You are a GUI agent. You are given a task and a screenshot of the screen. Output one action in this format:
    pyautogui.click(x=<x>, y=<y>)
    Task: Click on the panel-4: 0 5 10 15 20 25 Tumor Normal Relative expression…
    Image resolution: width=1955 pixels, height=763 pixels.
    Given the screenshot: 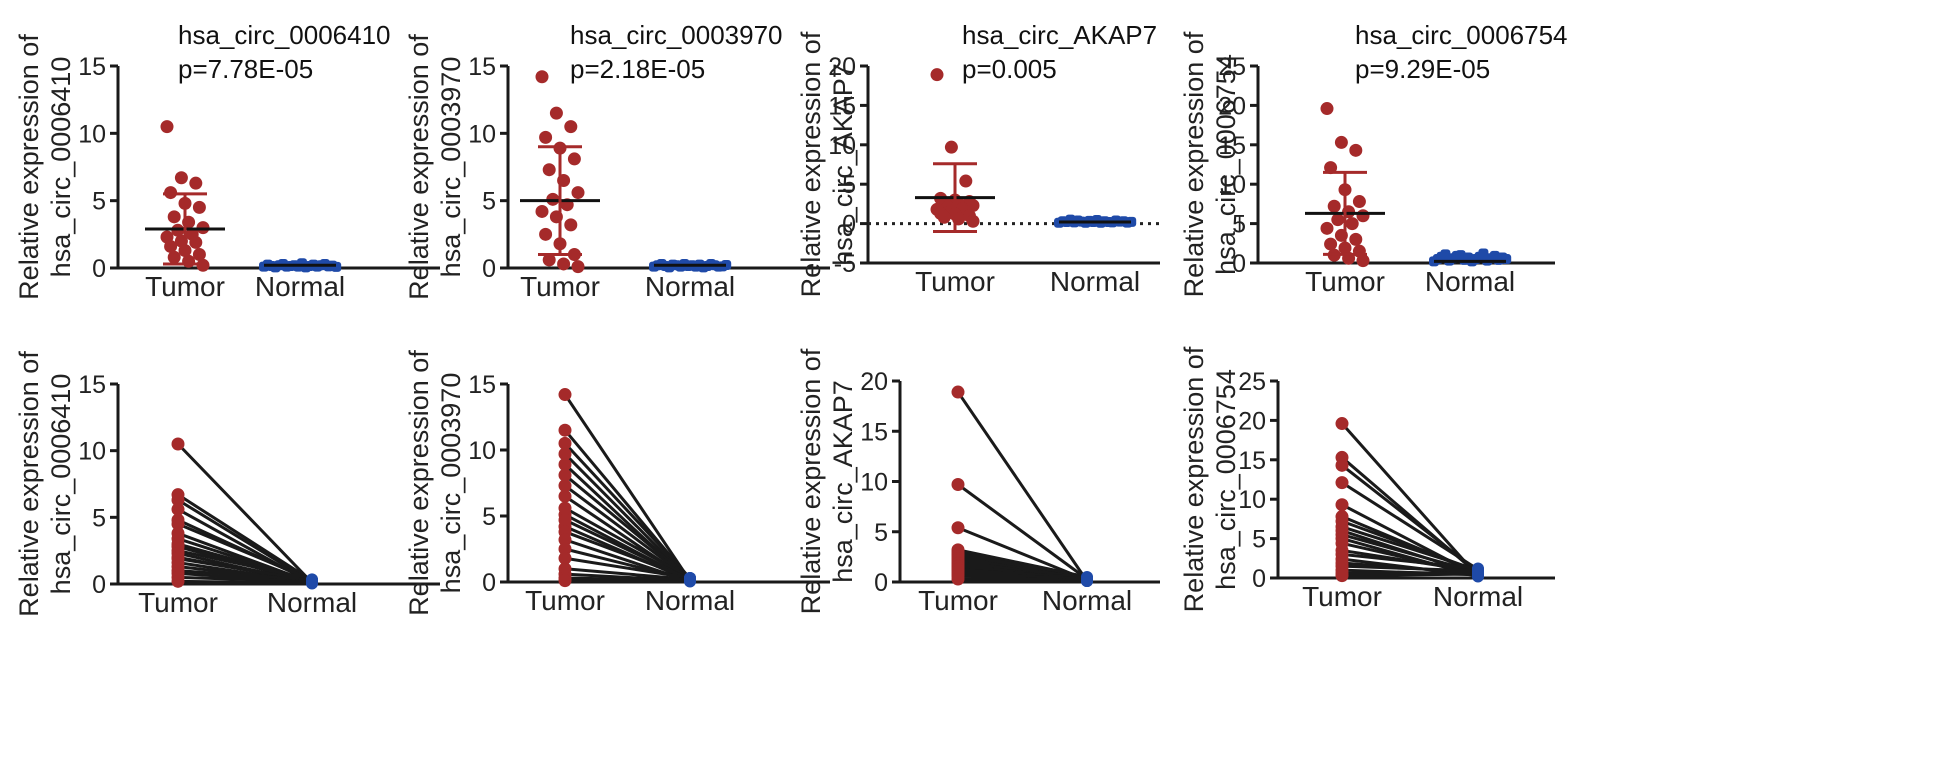 What is the action you would take?
    pyautogui.click(x=1373, y=158)
    